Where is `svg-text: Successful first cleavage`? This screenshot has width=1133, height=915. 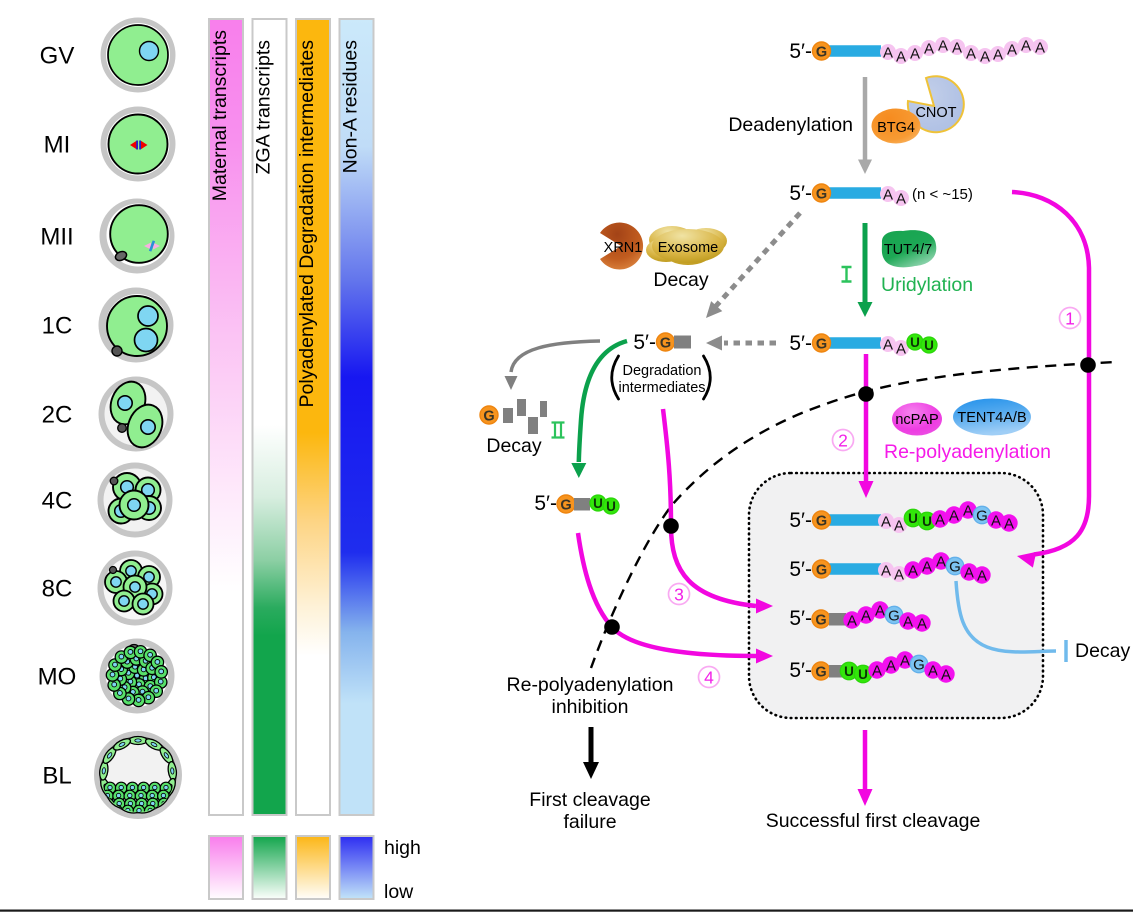
svg-text: Successful first cleavage is located at coordinates (873, 821).